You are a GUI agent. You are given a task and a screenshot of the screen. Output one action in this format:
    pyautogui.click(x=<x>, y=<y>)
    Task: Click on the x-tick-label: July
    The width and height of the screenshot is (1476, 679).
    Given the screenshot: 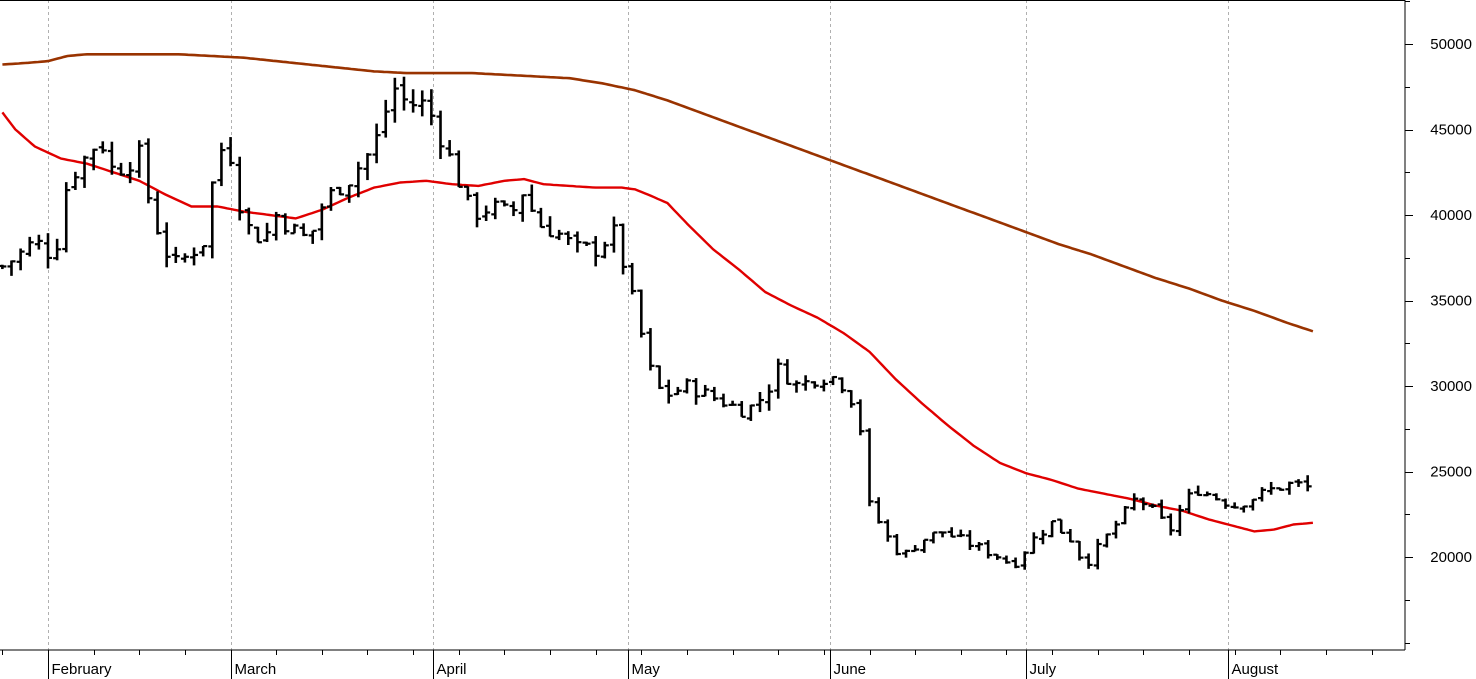 What is the action you would take?
    pyautogui.click(x=1043, y=669)
    